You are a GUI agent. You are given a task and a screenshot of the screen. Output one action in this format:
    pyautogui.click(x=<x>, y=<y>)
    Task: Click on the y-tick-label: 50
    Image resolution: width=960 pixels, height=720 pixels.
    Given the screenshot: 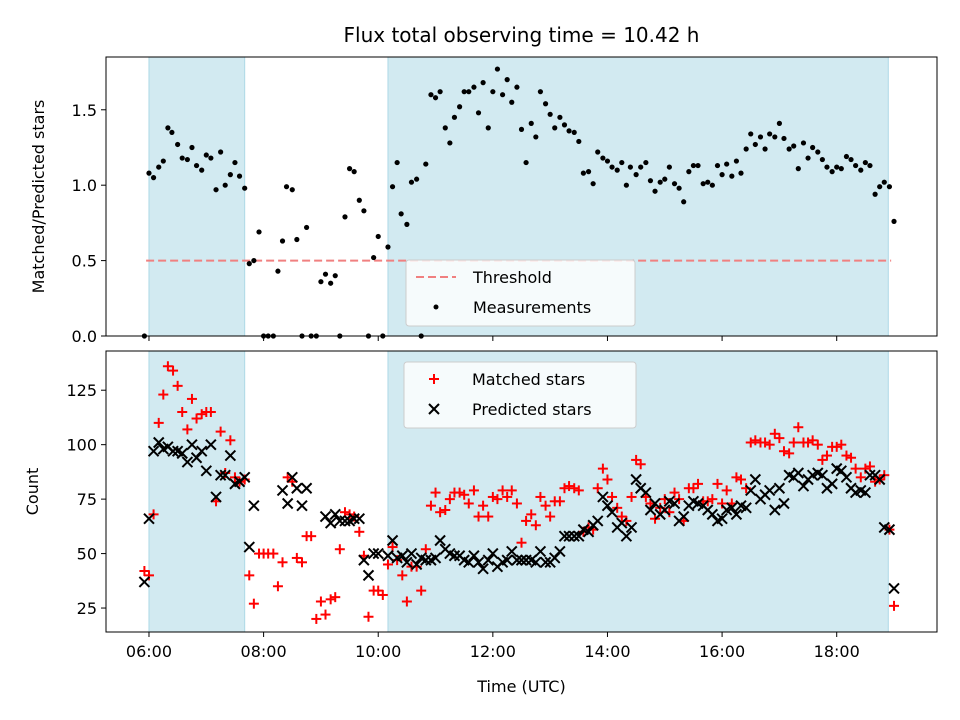 What is the action you would take?
    pyautogui.click(x=87, y=554)
    